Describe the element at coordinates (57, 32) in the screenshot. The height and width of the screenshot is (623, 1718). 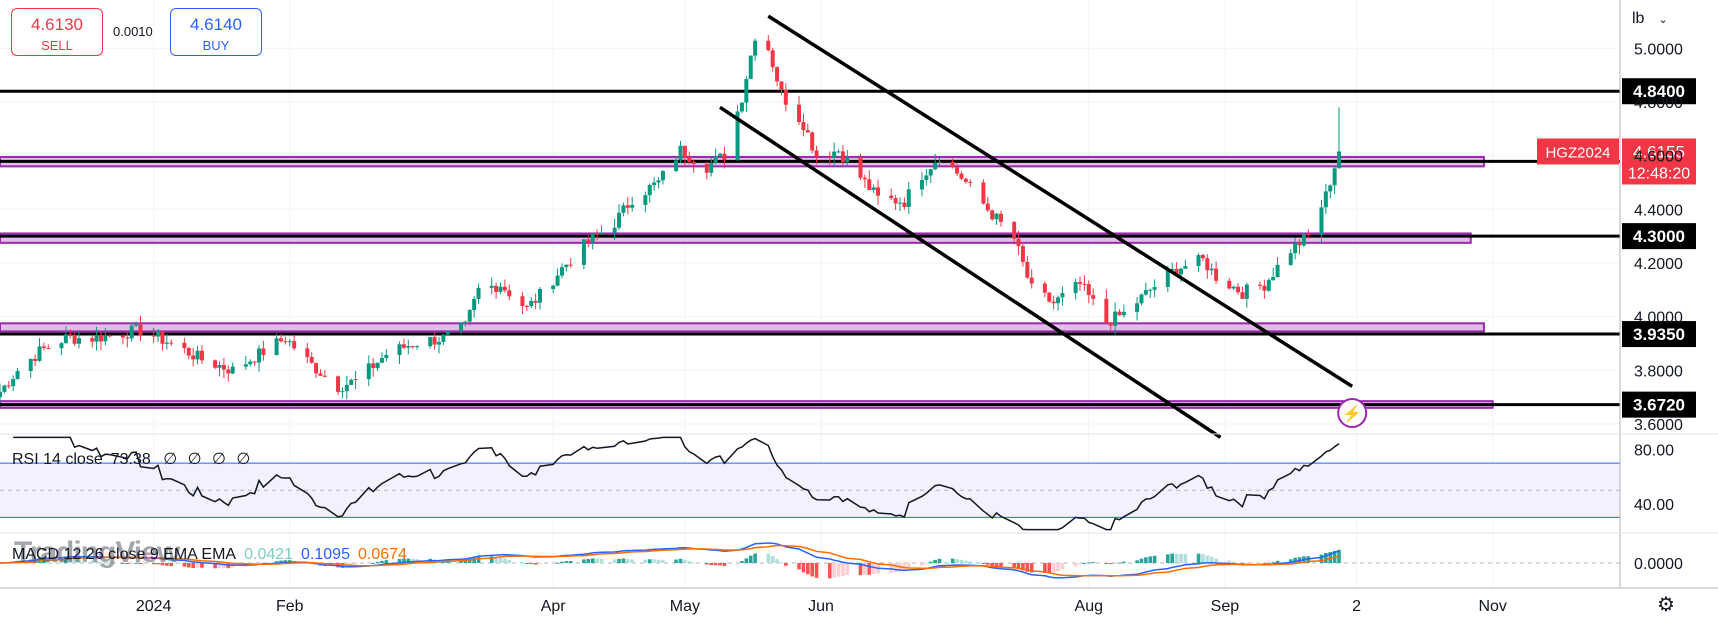
I see `sell-button: 4.6130 SELL` at that location.